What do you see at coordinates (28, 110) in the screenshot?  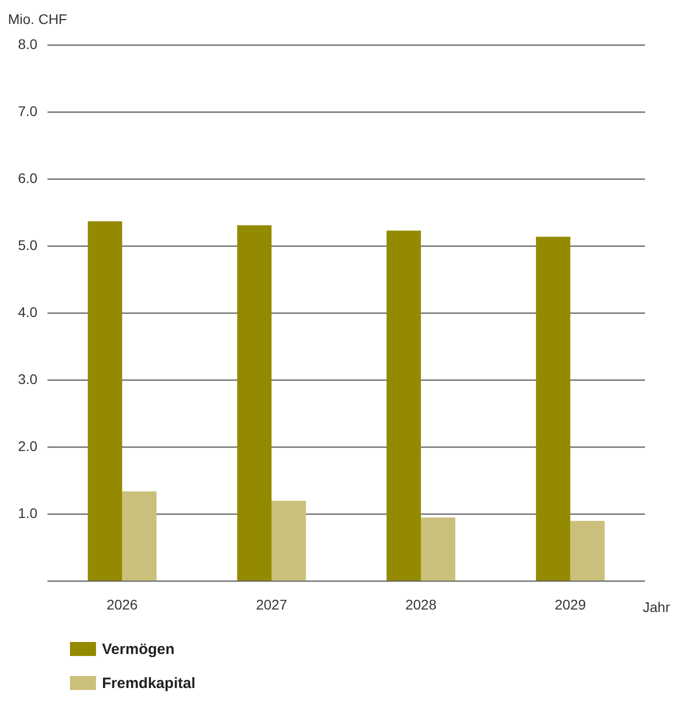 I see `y-tick-label: 7.0` at bounding box center [28, 110].